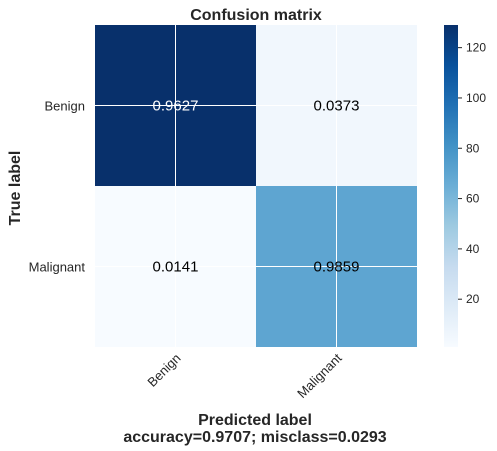 The image size is (497, 451). Describe the element at coordinates (57, 267) in the screenshot. I see `y-tick-label: Malignant` at that location.